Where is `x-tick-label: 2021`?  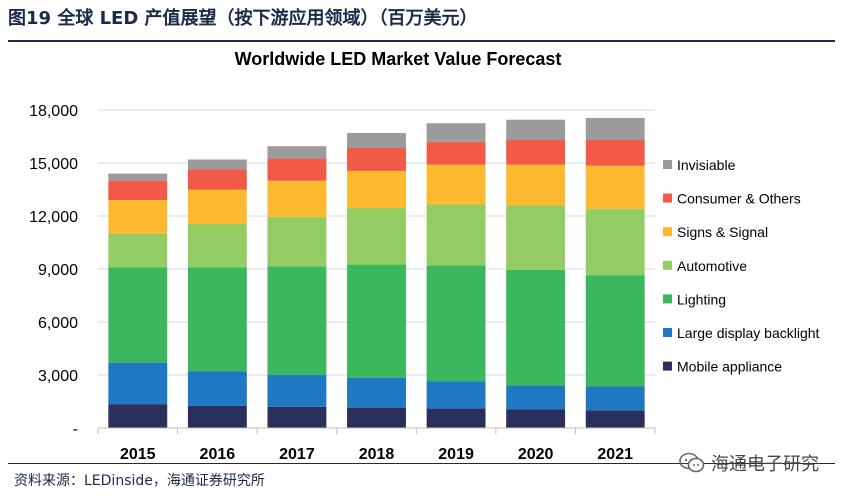 x-tick-label: 2021 is located at coordinates (615, 454).